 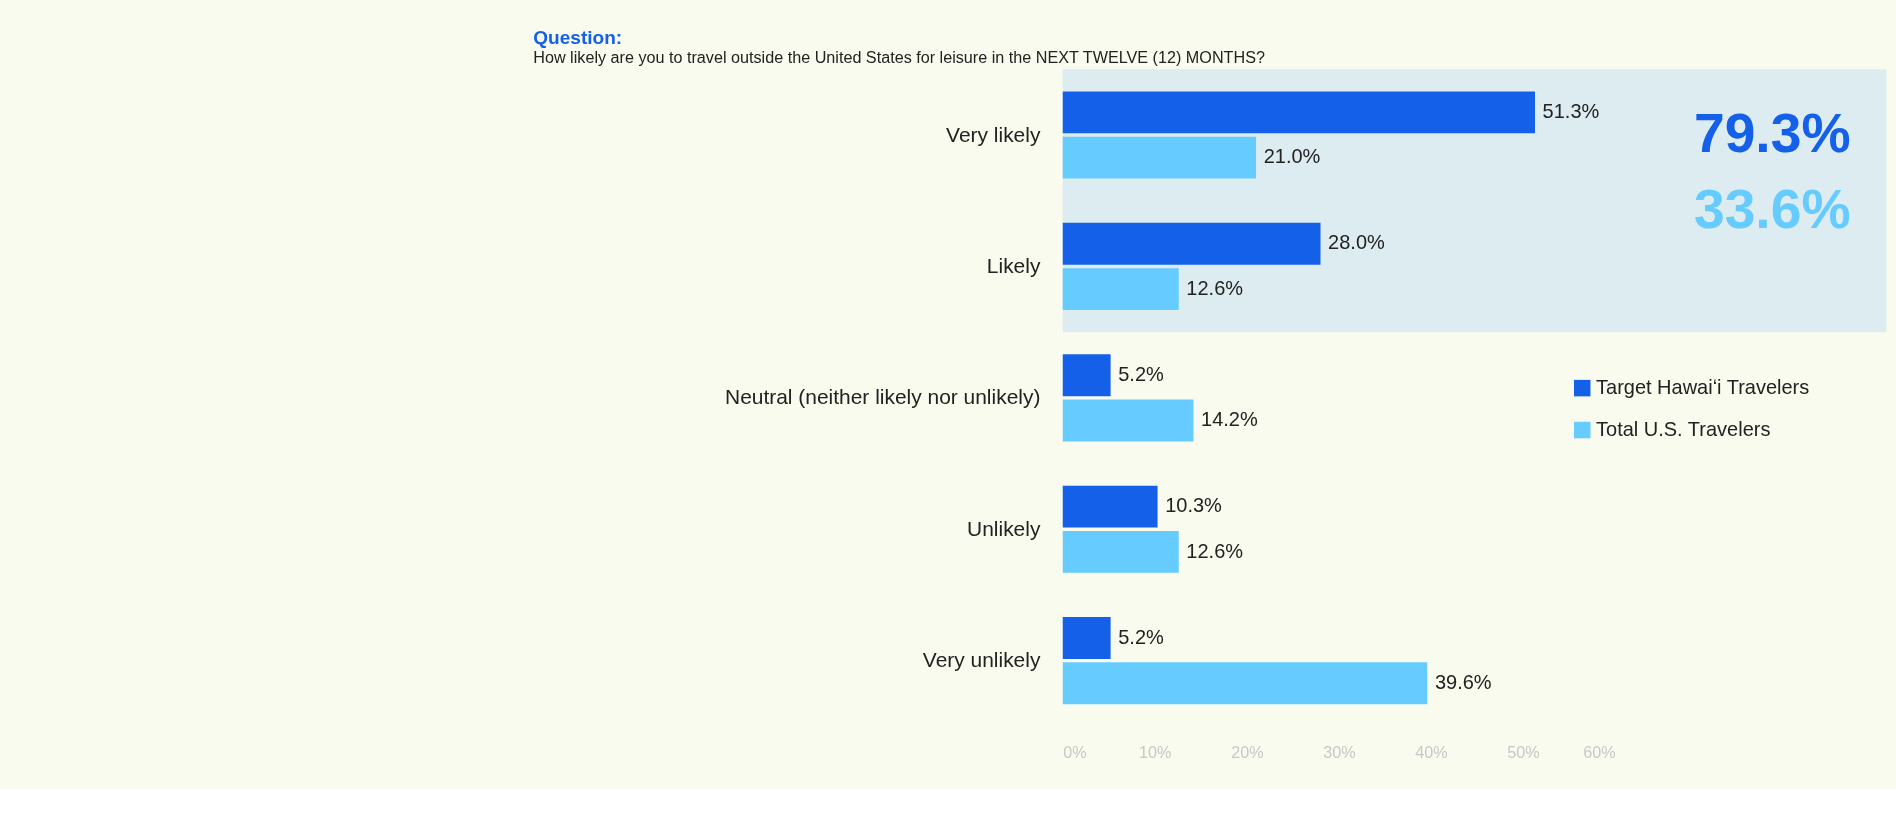 I want to click on text: 79.3%, so click(x=1772, y=133).